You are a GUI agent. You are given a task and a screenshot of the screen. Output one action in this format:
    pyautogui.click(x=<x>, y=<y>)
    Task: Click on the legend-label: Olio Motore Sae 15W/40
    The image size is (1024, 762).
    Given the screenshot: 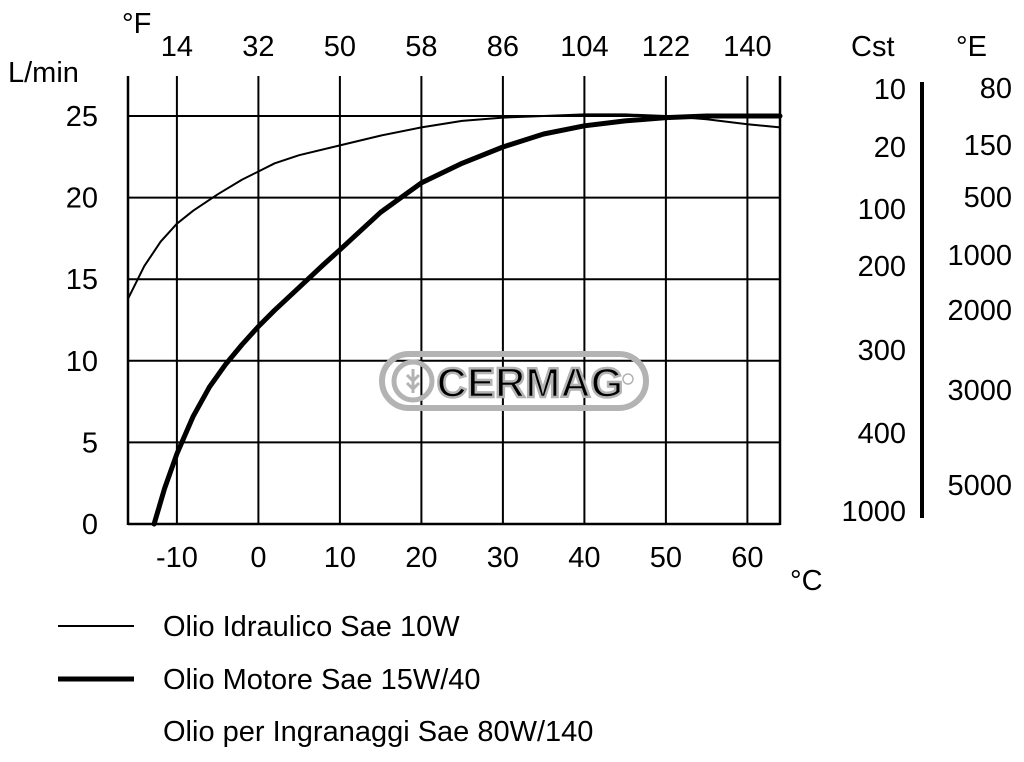 What is the action you would take?
    pyautogui.click(x=322, y=680)
    